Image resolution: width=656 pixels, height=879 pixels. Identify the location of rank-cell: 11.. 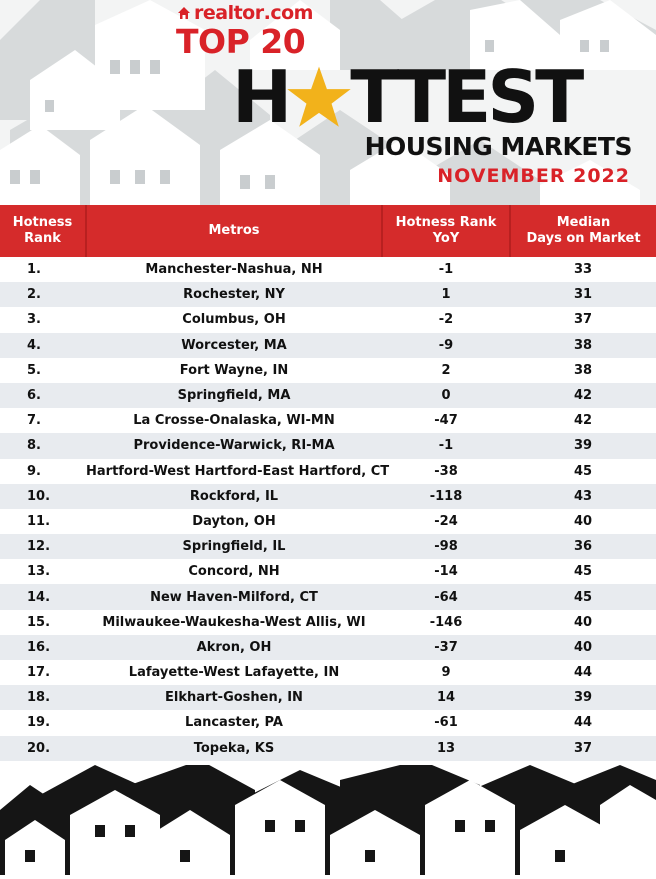
(43, 521).